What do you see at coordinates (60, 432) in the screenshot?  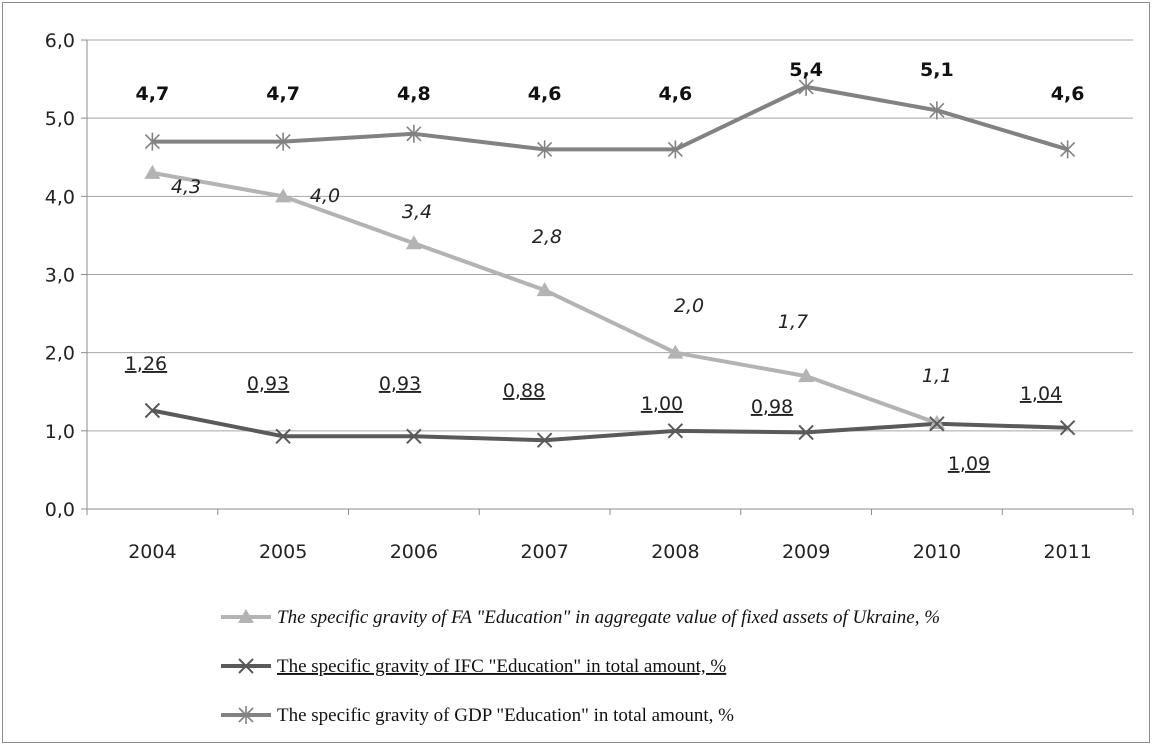 I see `y-tick-label: 1,0` at bounding box center [60, 432].